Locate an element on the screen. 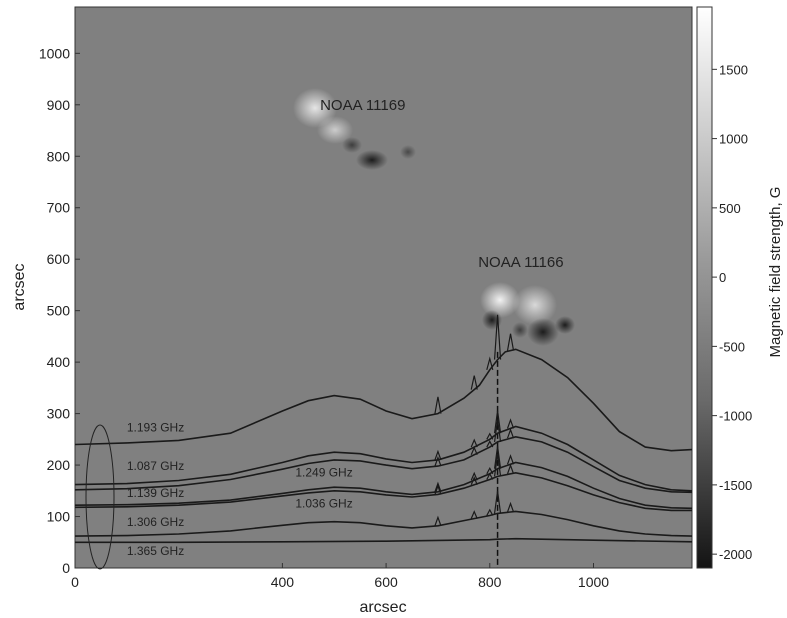 The image size is (787, 618). series-label: 1.036 GHz is located at coordinates (323, 503).